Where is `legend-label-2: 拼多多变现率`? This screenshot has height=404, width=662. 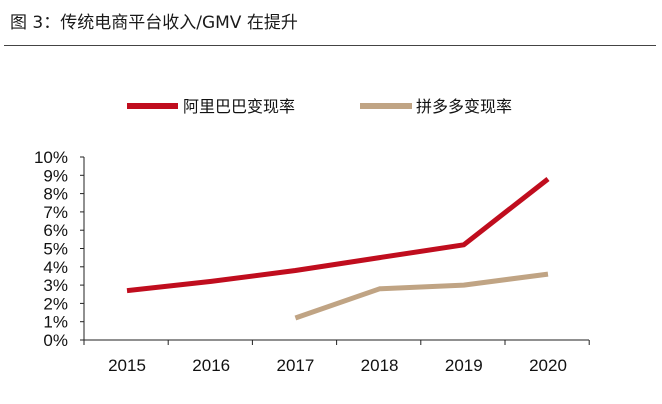 legend-label-2: 拼多多变现率 is located at coordinates (464, 106).